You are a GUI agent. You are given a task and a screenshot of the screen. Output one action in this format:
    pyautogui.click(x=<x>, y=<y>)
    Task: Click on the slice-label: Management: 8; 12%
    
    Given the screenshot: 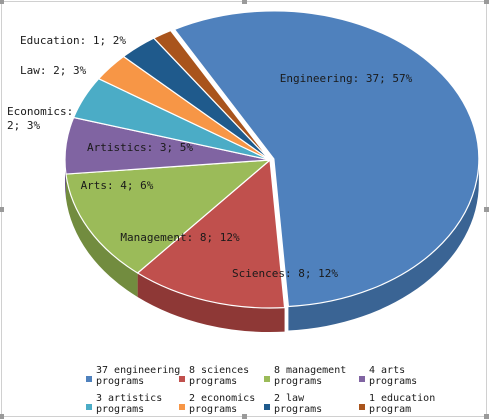 What is the action you would take?
    pyautogui.click(x=180, y=237)
    